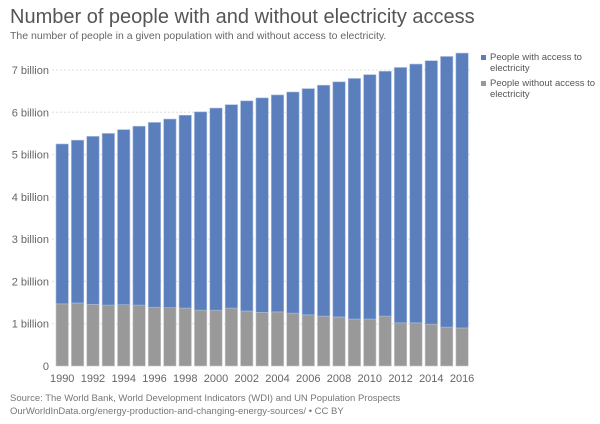 Image resolution: width=600 pixels, height=424 pixels. I want to click on bar-without-access-2011, so click(385, 341).